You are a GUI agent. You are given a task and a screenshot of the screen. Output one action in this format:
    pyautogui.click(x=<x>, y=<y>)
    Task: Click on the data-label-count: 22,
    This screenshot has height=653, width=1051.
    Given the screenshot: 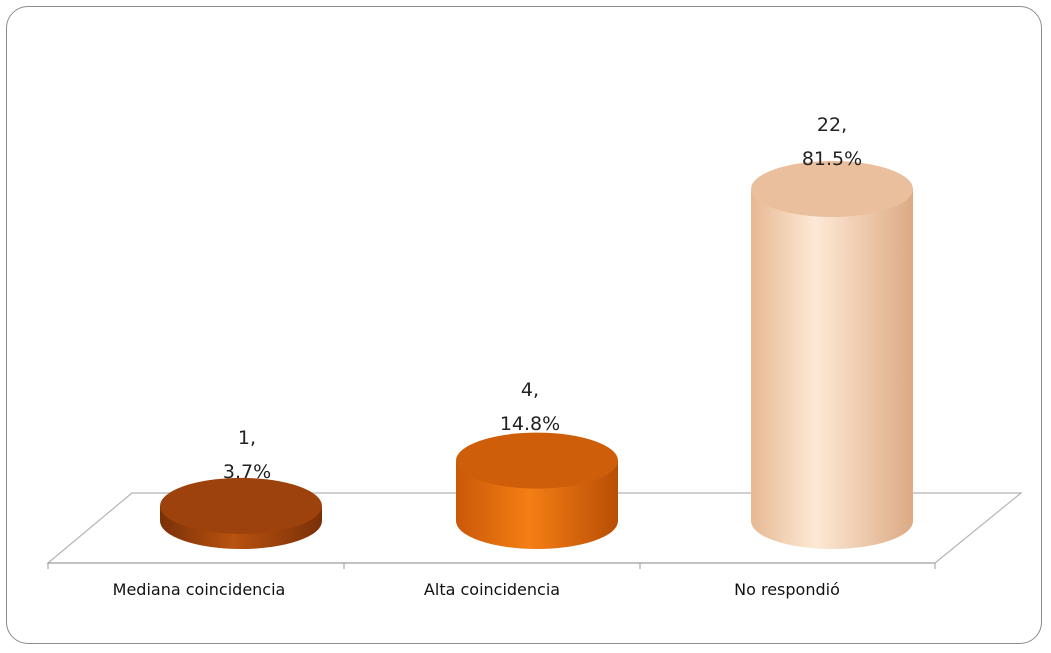 What is the action you would take?
    pyautogui.click(x=832, y=125)
    